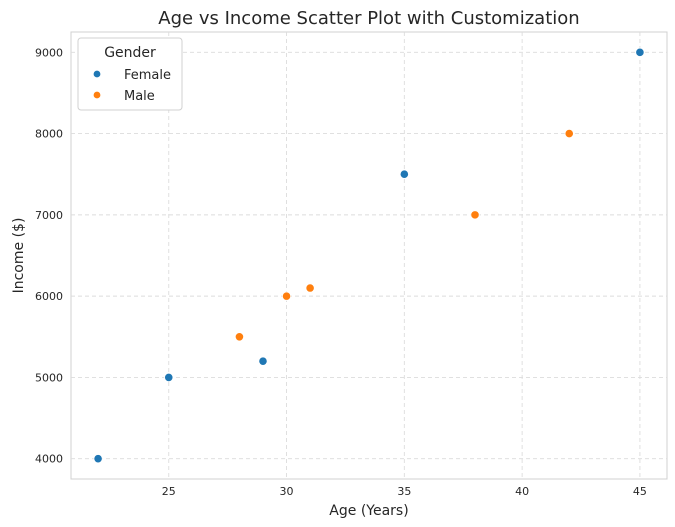 This screenshot has width=675, height=527. I want to click on x-tick-label: 30, so click(287, 491).